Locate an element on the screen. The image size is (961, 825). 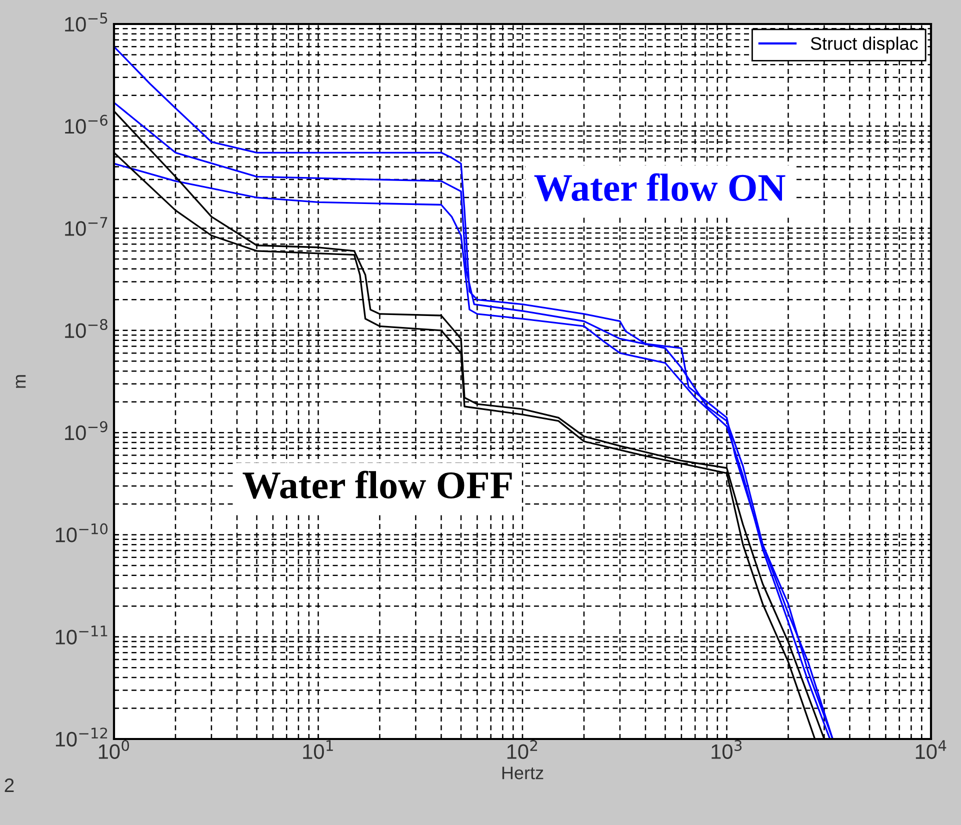
y-tick-label: 10$^{−10}$ is located at coordinates (82, 532).